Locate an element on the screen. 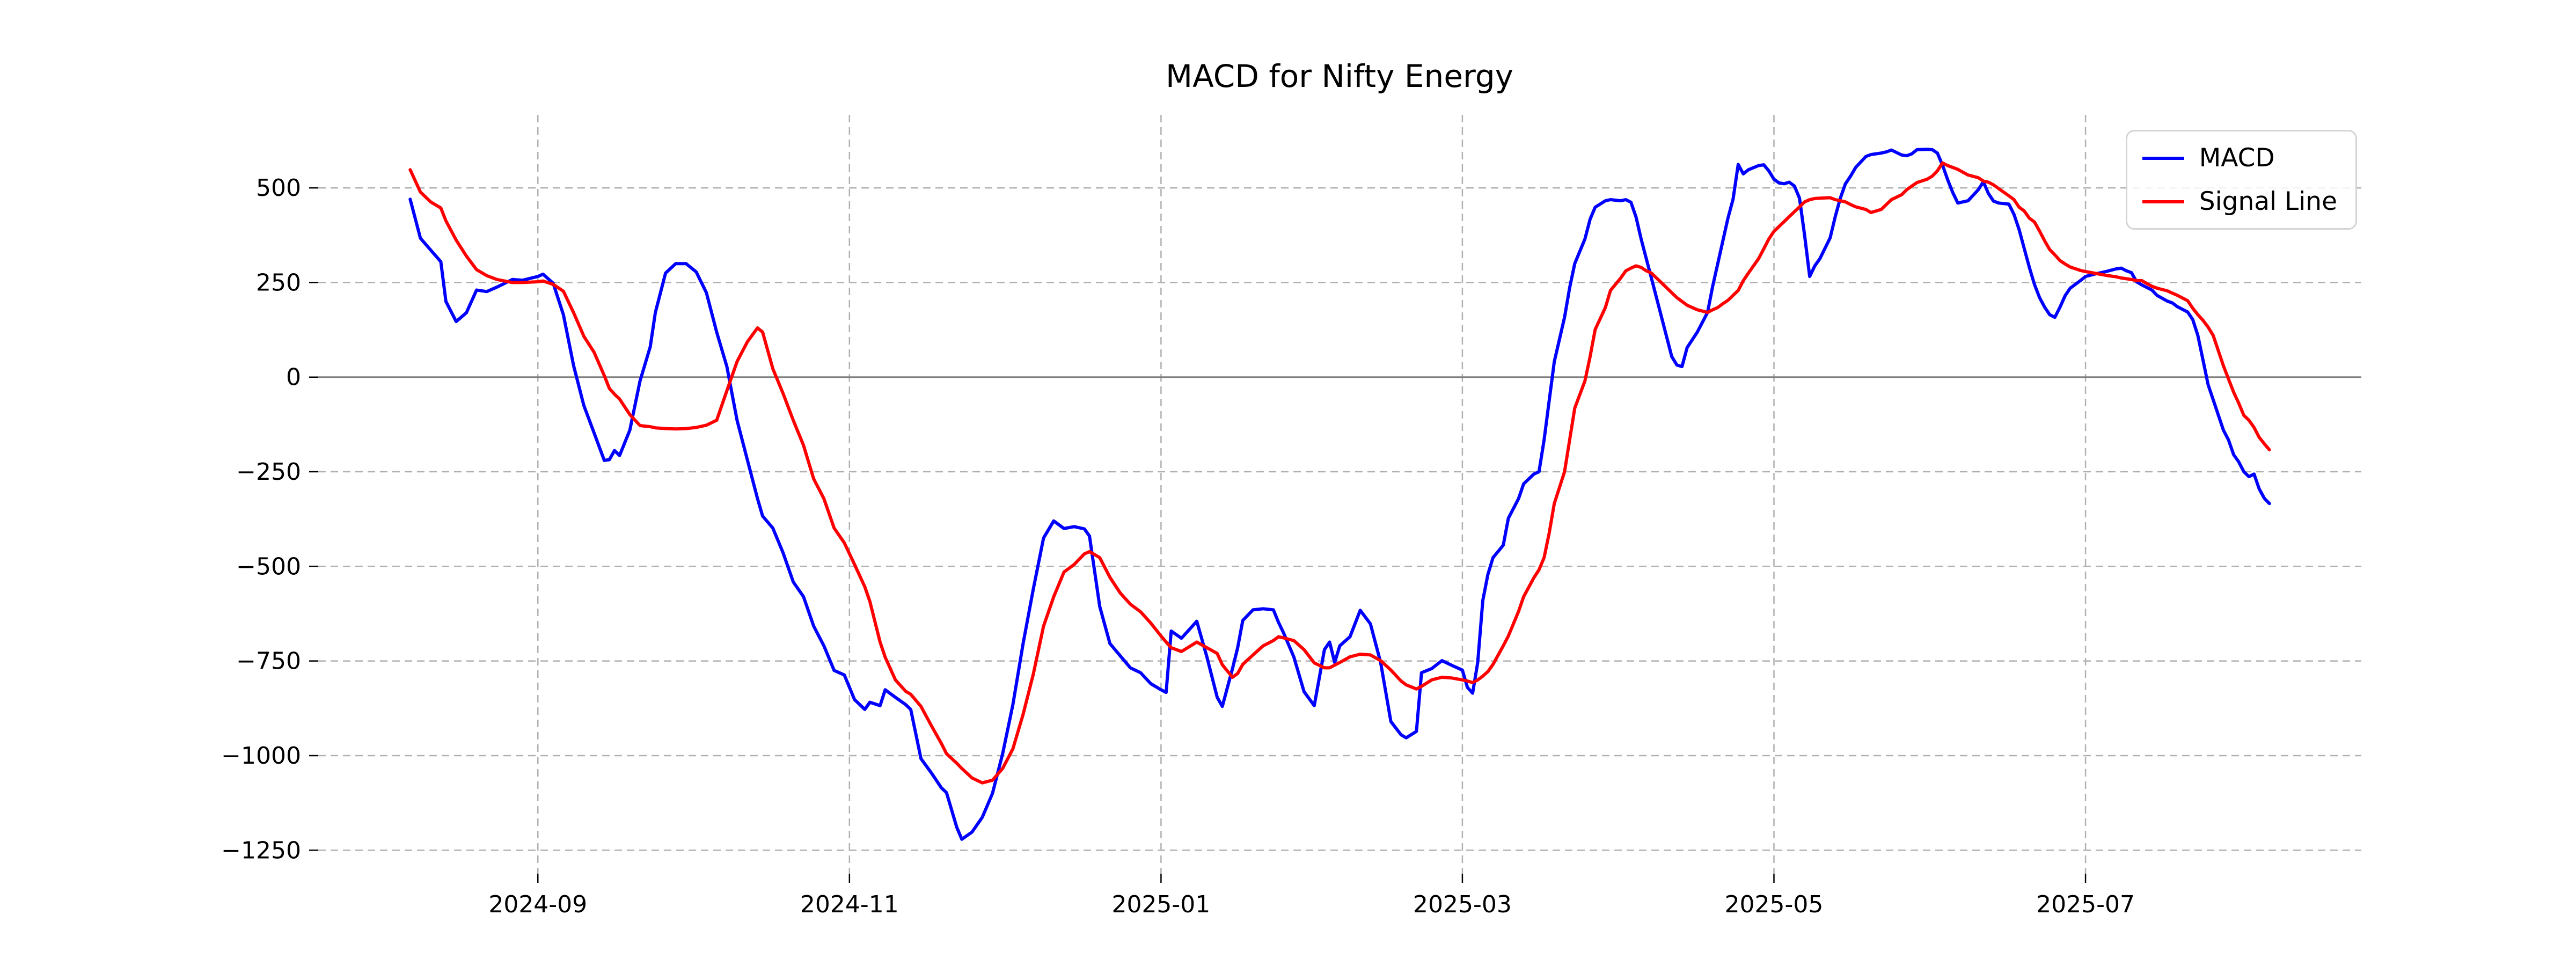  legend-label-signal: Signal Line is located at coordinates (2268, 201).